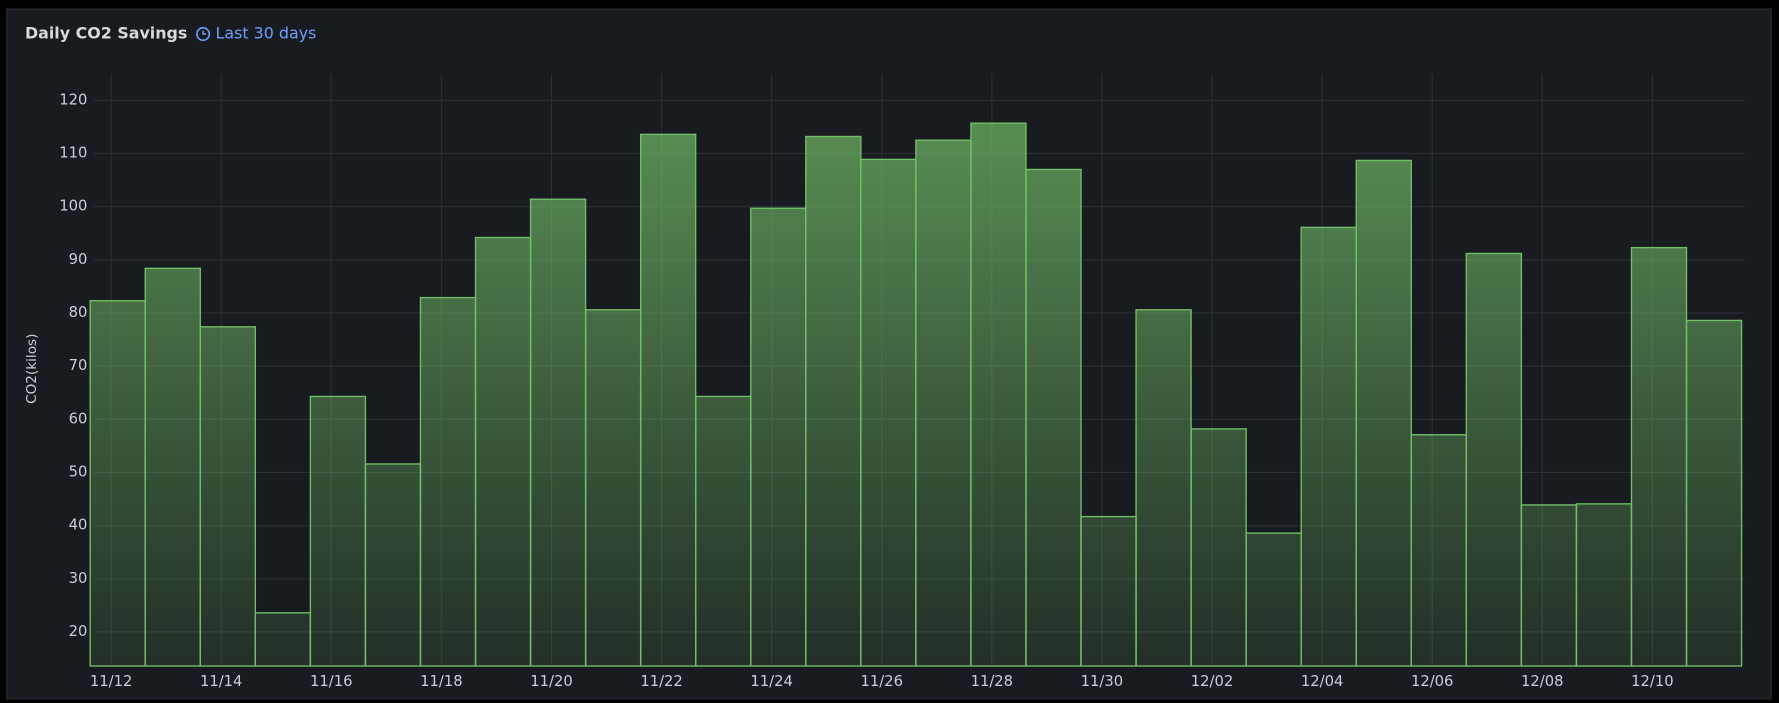 This screenshot has width=1779, height=703. I want to click on clock-hands, so click(204, 32).